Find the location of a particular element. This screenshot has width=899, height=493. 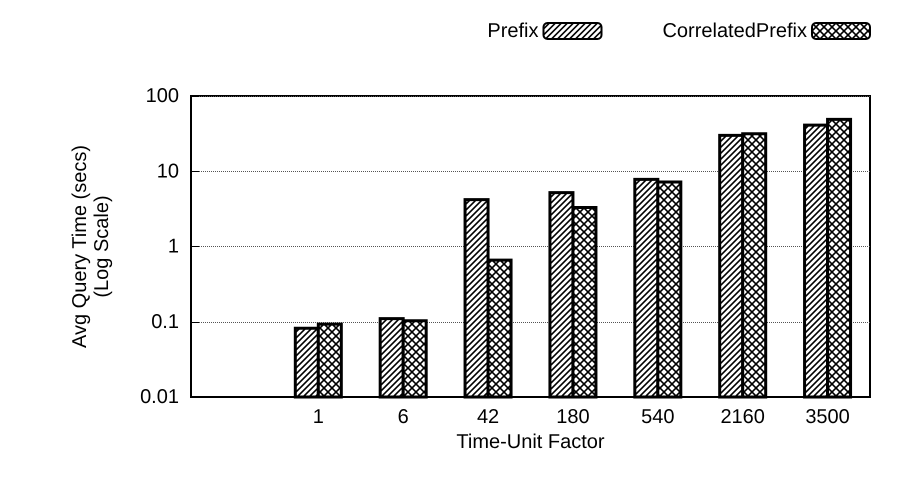

x-tick-label: 1 is located at coordinates (318, 417).